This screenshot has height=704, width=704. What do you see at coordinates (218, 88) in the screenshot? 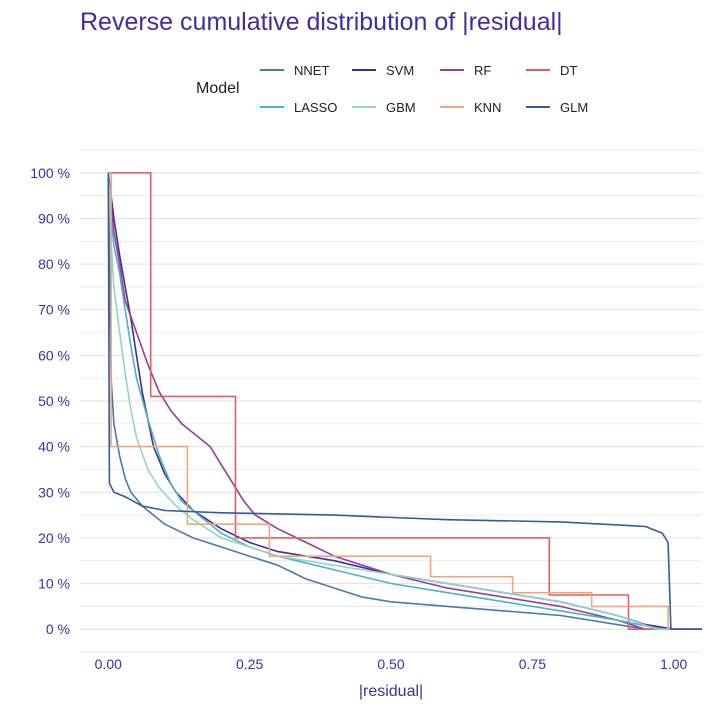
I see `legend-title: Model` at bounding box center [218, 88].